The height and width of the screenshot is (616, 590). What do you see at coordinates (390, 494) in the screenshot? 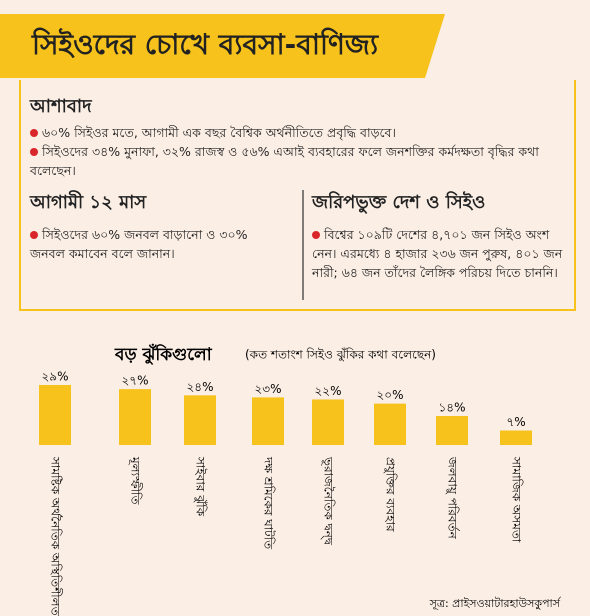
I see `category-label: প্রযুক্তির ব্যবহার` at bounding box center [390, 494].